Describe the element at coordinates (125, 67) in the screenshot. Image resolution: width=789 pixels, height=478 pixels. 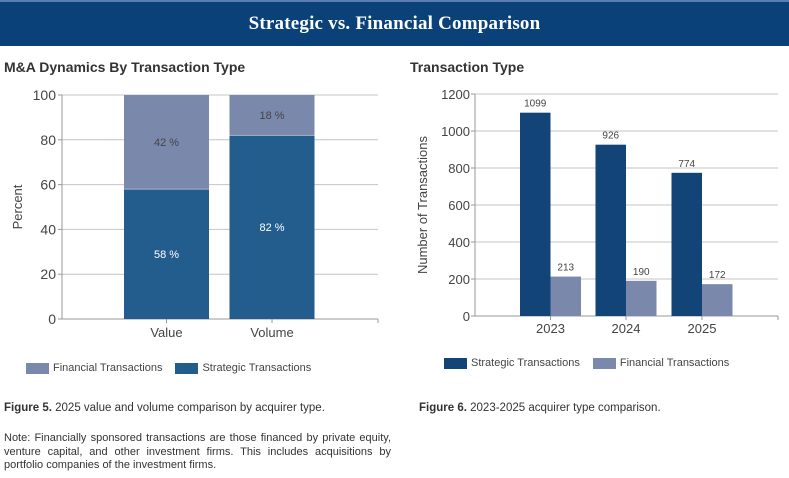
I see `chart1-title: M&A Dynamics By Transaction Type` at that location.